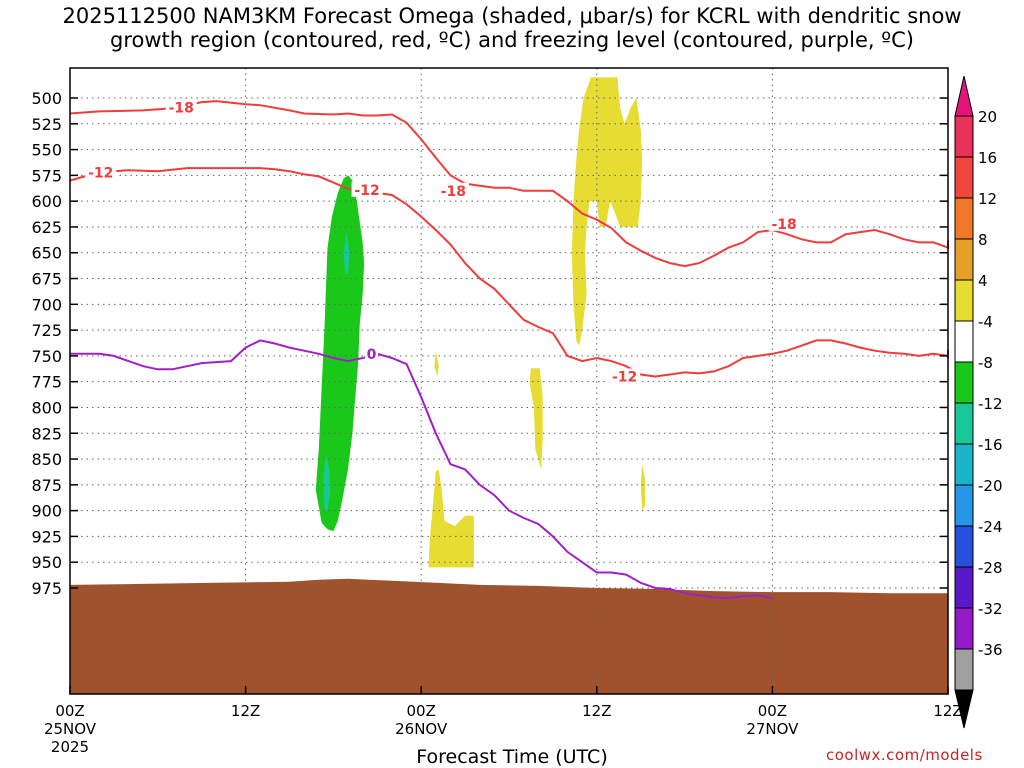 The image size is (1024, 768). Describe the element at coordinates (46, 253) in the screenshot. I see `y-tick-label-650: 650` at that location.